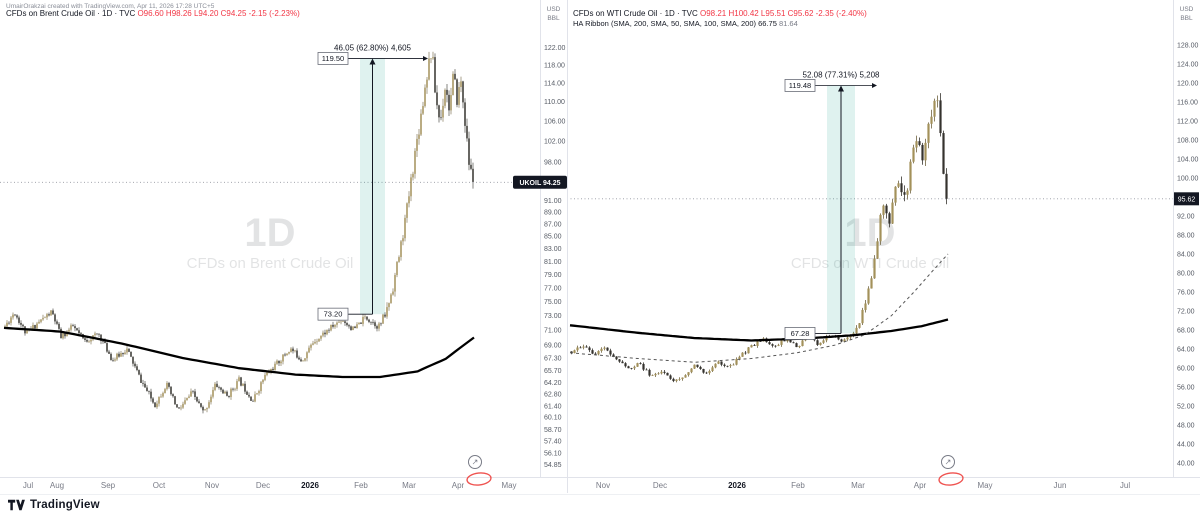 Image resolution: width=1200 pixels, height=515 pixels. Describe the element at coordinates (788, 23) in the screenshot. I see `indicator-value-2: 81.64` at that location.